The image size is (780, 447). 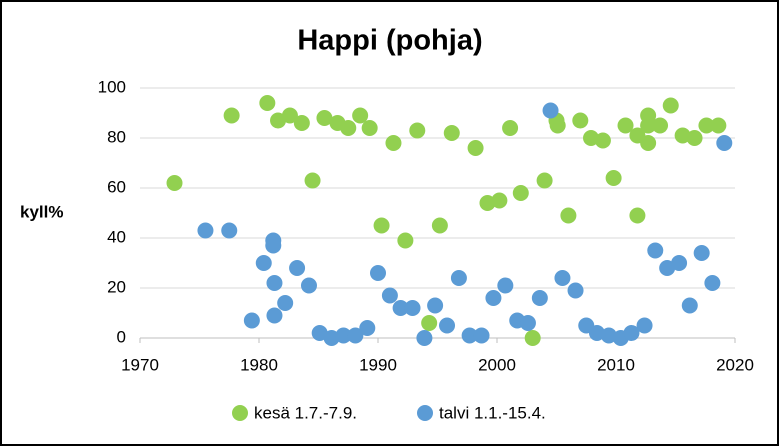 What do you see at coordinates (378, 364) in the screenshot?
I see `x-tick-label: 1990` at bounding box center [378, 364].